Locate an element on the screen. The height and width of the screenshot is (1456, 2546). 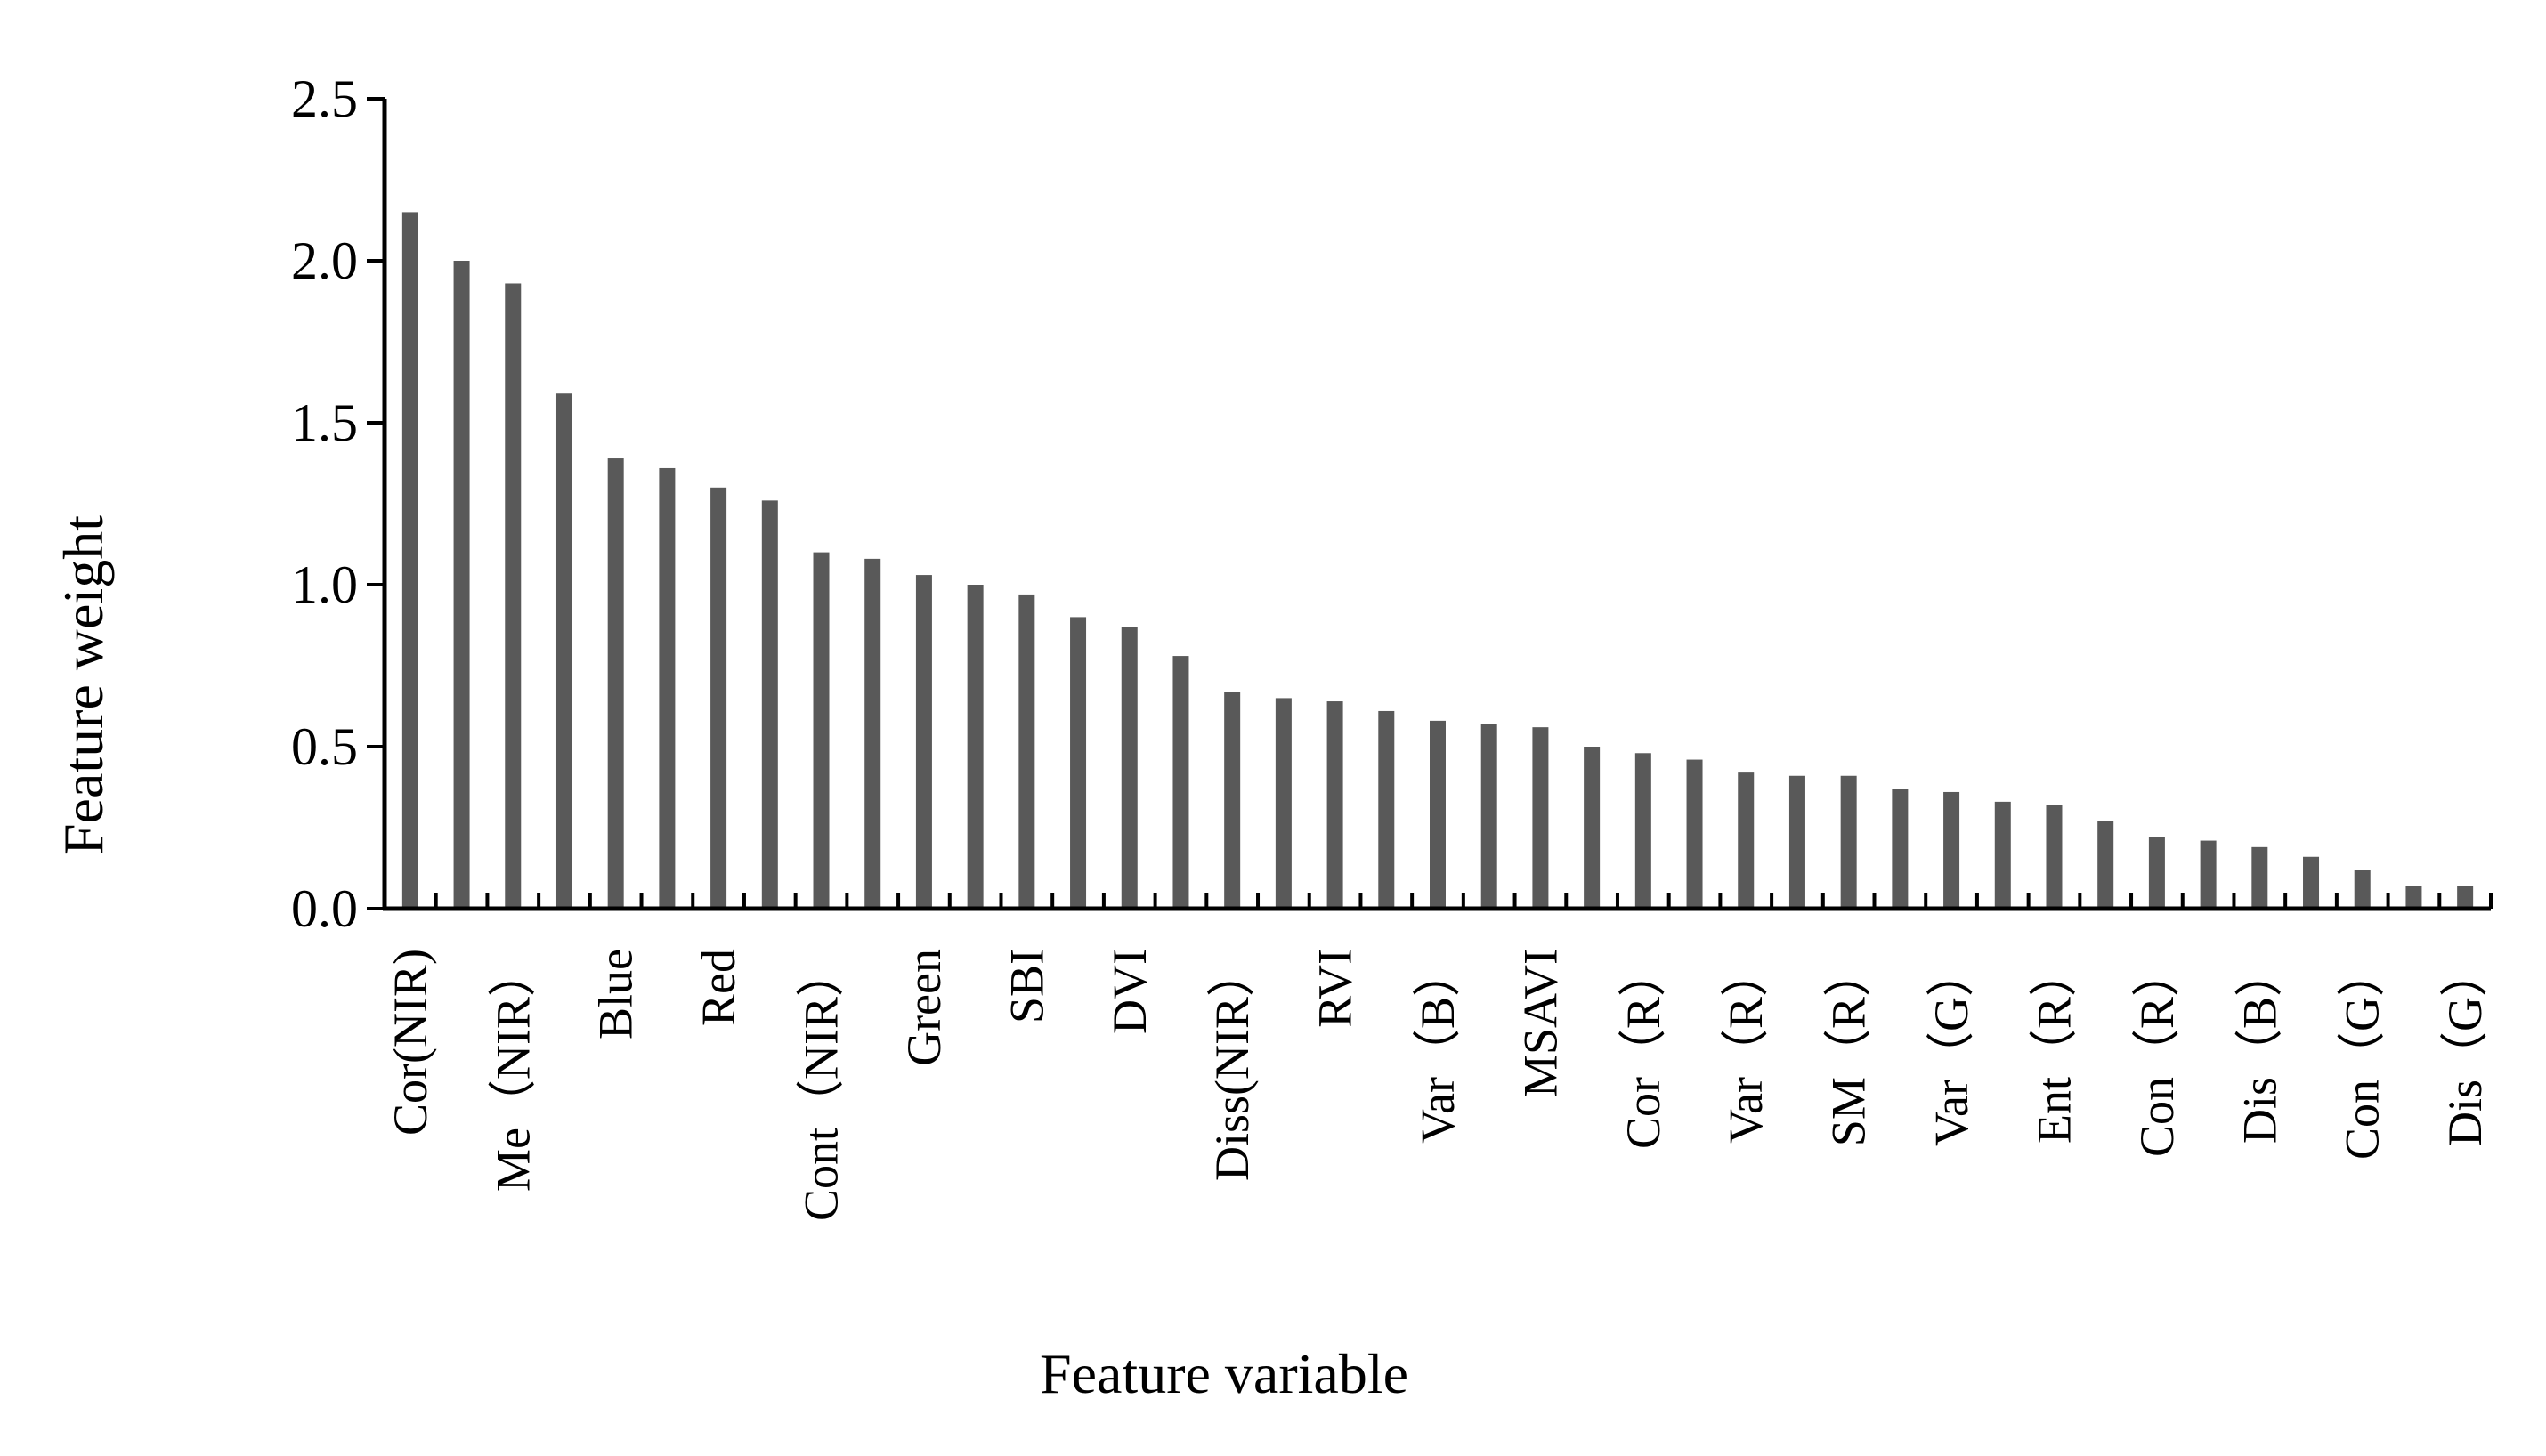
y-axis-title: Feature weight is located at coordinates (83, 685).